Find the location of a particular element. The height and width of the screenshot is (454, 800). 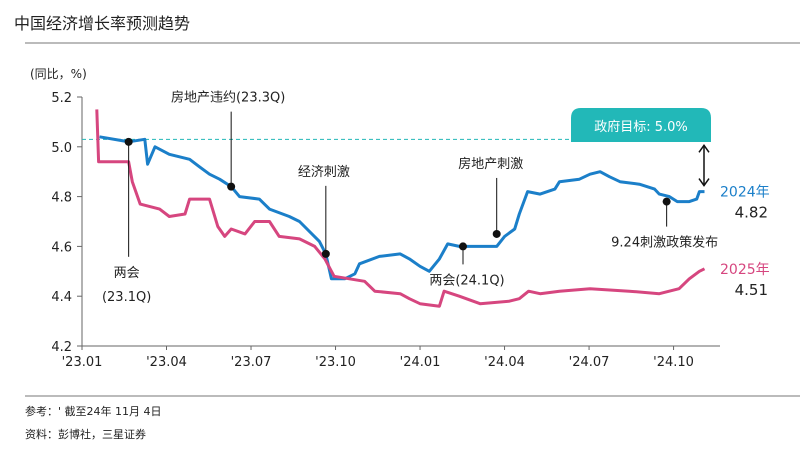

source-note: 资料：彭博社，三星证券 is located at coordinates (85, 434).